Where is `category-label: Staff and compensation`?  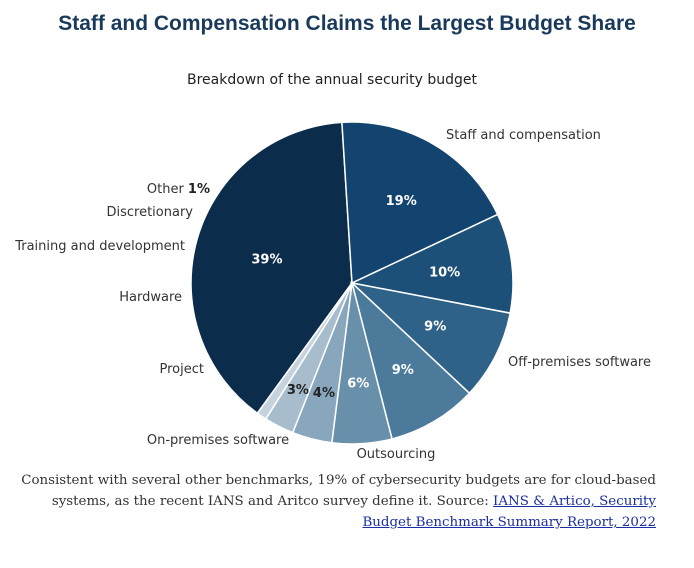
category-label: Staff and compensation is located at coordinates (523, 135).